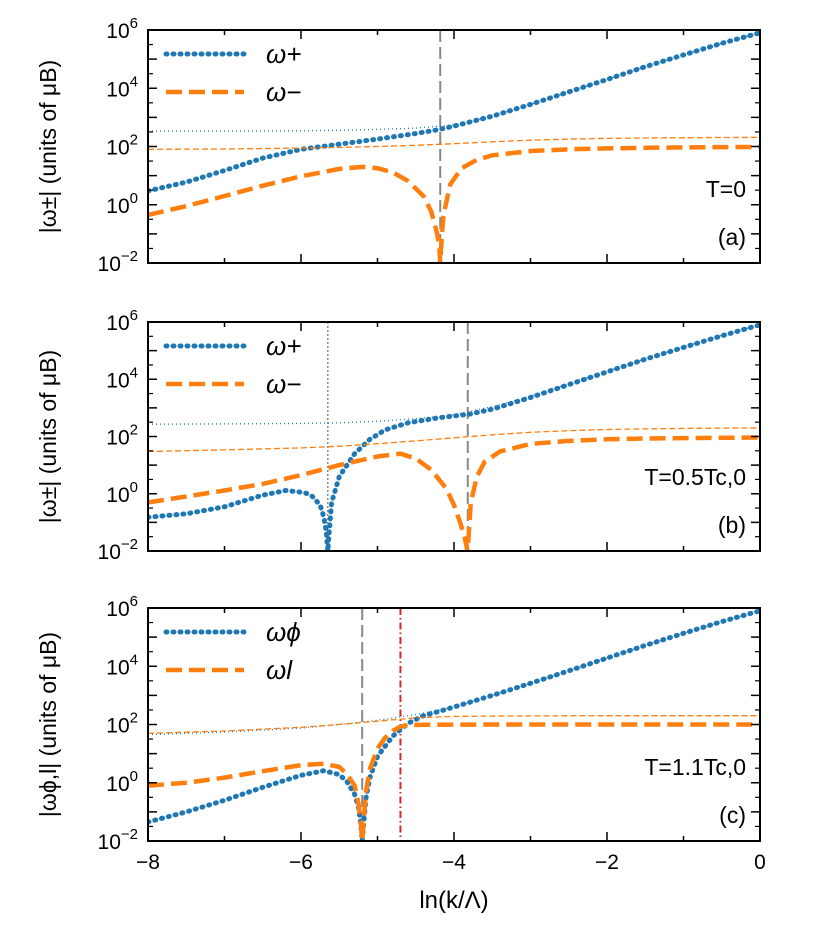  What do you see at coordinates (607, 862) in the screenshot?
I see `xtick-label: −2` at bounding box center [607, 862].